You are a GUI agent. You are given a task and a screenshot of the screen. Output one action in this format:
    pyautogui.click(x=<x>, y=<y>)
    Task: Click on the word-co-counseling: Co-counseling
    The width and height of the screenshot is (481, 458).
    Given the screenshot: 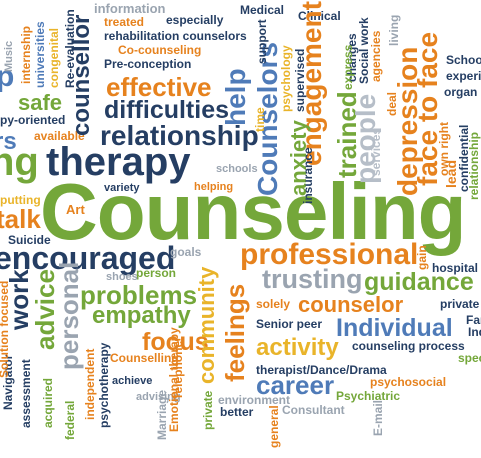 What is the action you would take?
    pyautogui.click(x=160, y=50)
    